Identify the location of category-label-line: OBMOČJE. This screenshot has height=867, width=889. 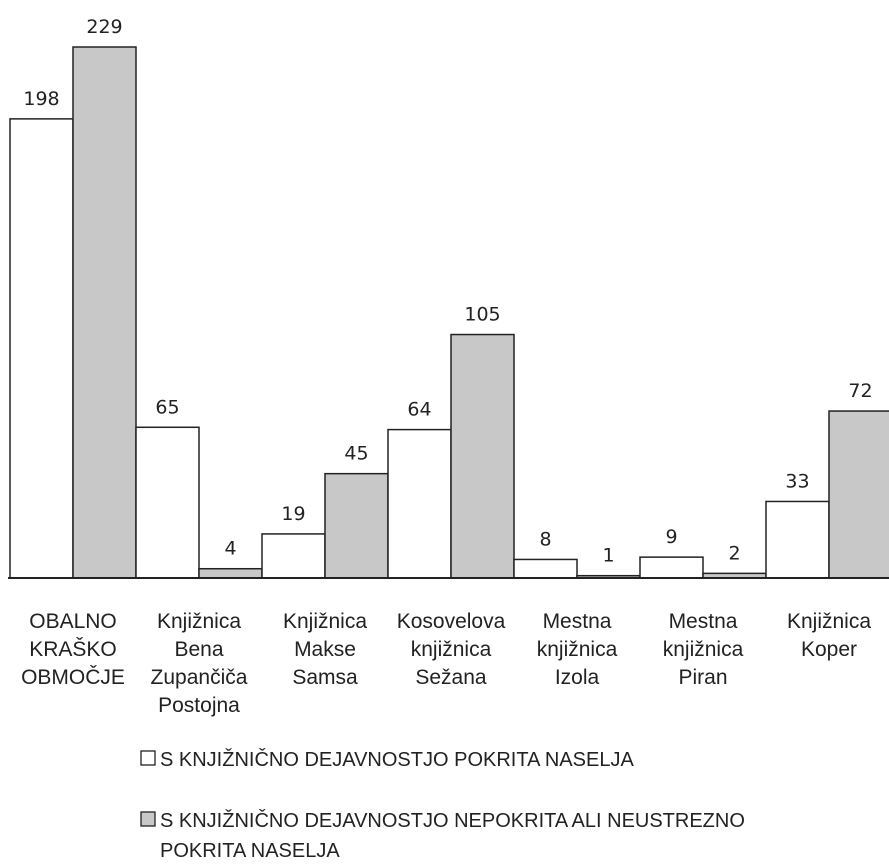
(73, 677).